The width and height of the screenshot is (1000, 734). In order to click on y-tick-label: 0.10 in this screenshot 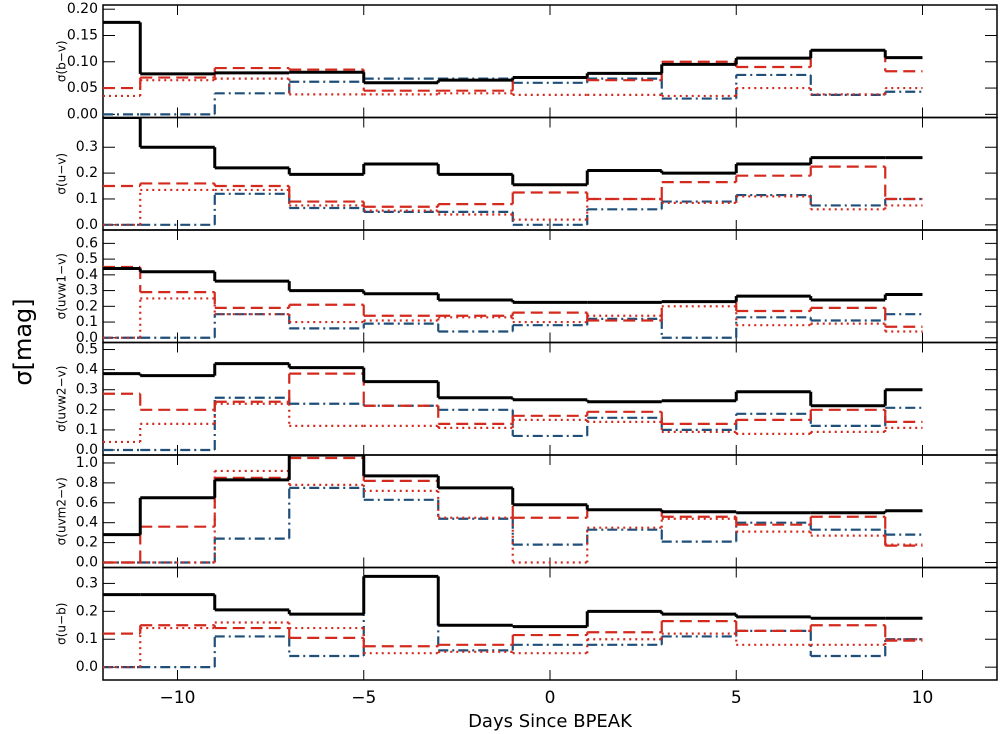, I will do `click(82, 62)`.